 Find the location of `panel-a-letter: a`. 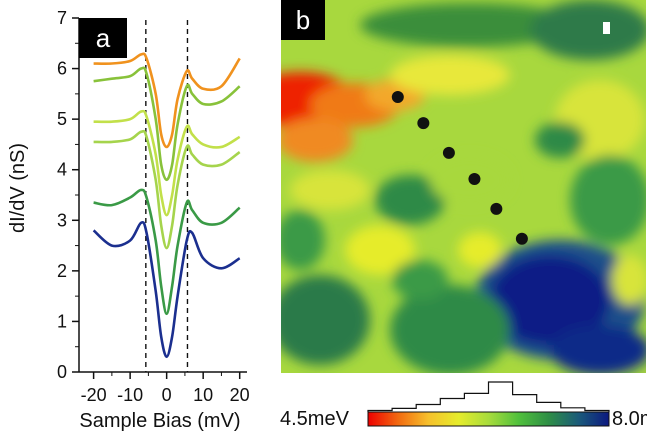

panel-a-letter: a is located at coordinates (103, 38).